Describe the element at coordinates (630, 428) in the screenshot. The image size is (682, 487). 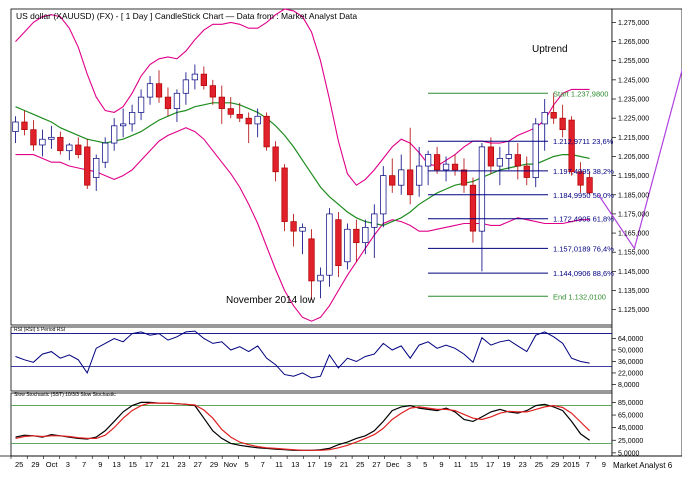
I see `stoch-tick-label: 45,0000` at that location.